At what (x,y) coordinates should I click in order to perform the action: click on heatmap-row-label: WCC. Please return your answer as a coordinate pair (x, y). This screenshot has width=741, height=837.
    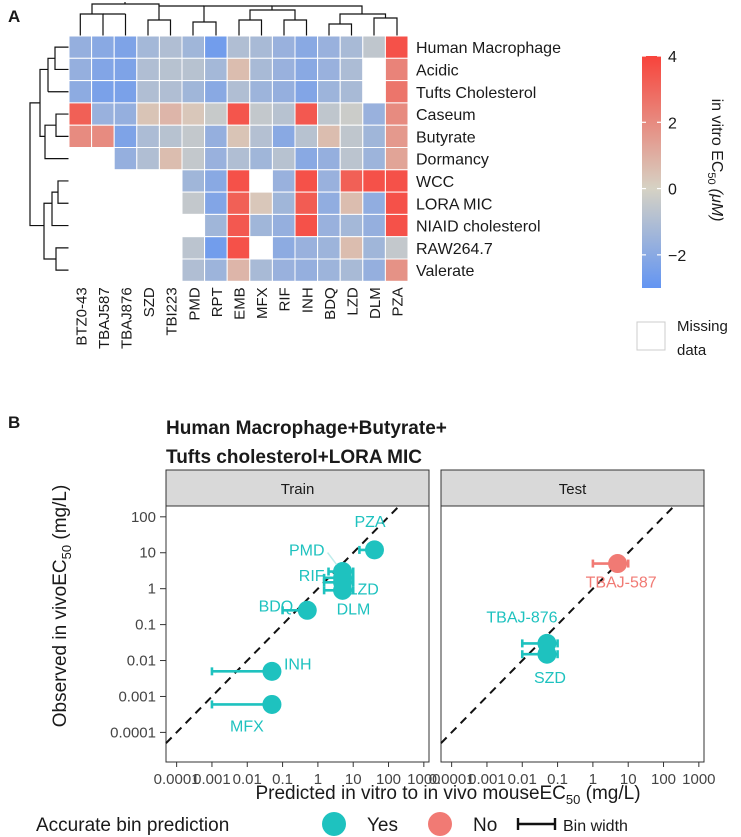
    Looking at the image, I should click on (435, 182).